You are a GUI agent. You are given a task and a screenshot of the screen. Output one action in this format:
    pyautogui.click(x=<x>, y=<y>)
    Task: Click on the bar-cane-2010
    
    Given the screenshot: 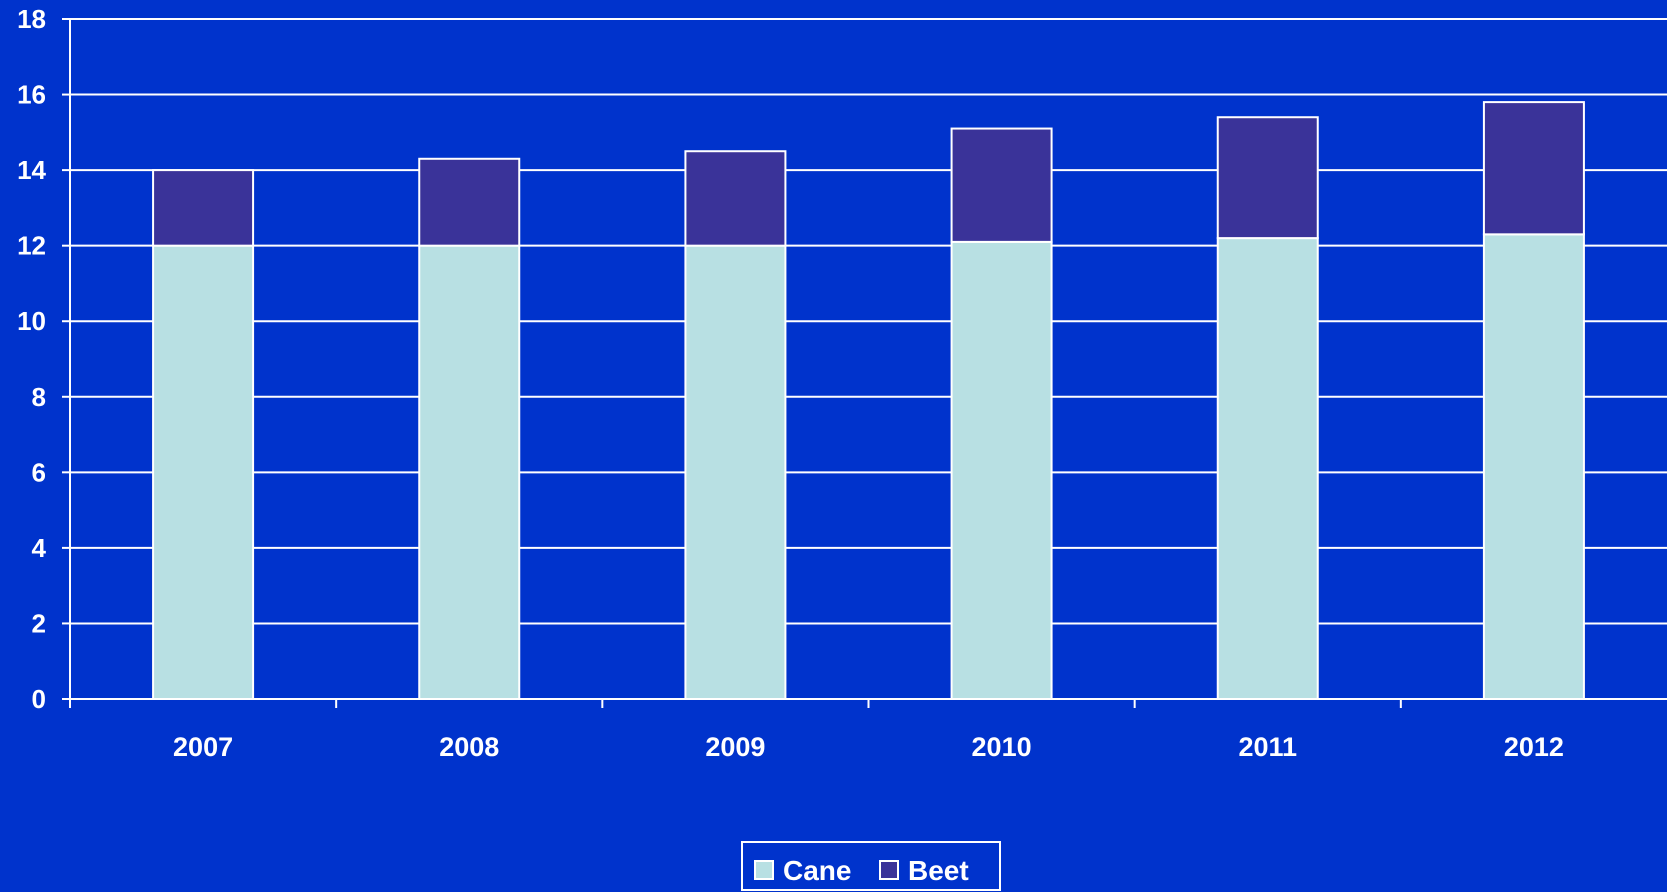 What is the action you would take?
    pyautogui.click(x=1001, y=470)
    